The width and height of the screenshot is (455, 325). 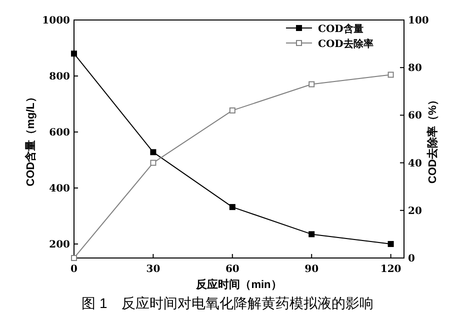 What do you see at coordinates (415, 68) in the screenshot?
I see `y2-tick-label: 80` at bounding box center [415, 68].